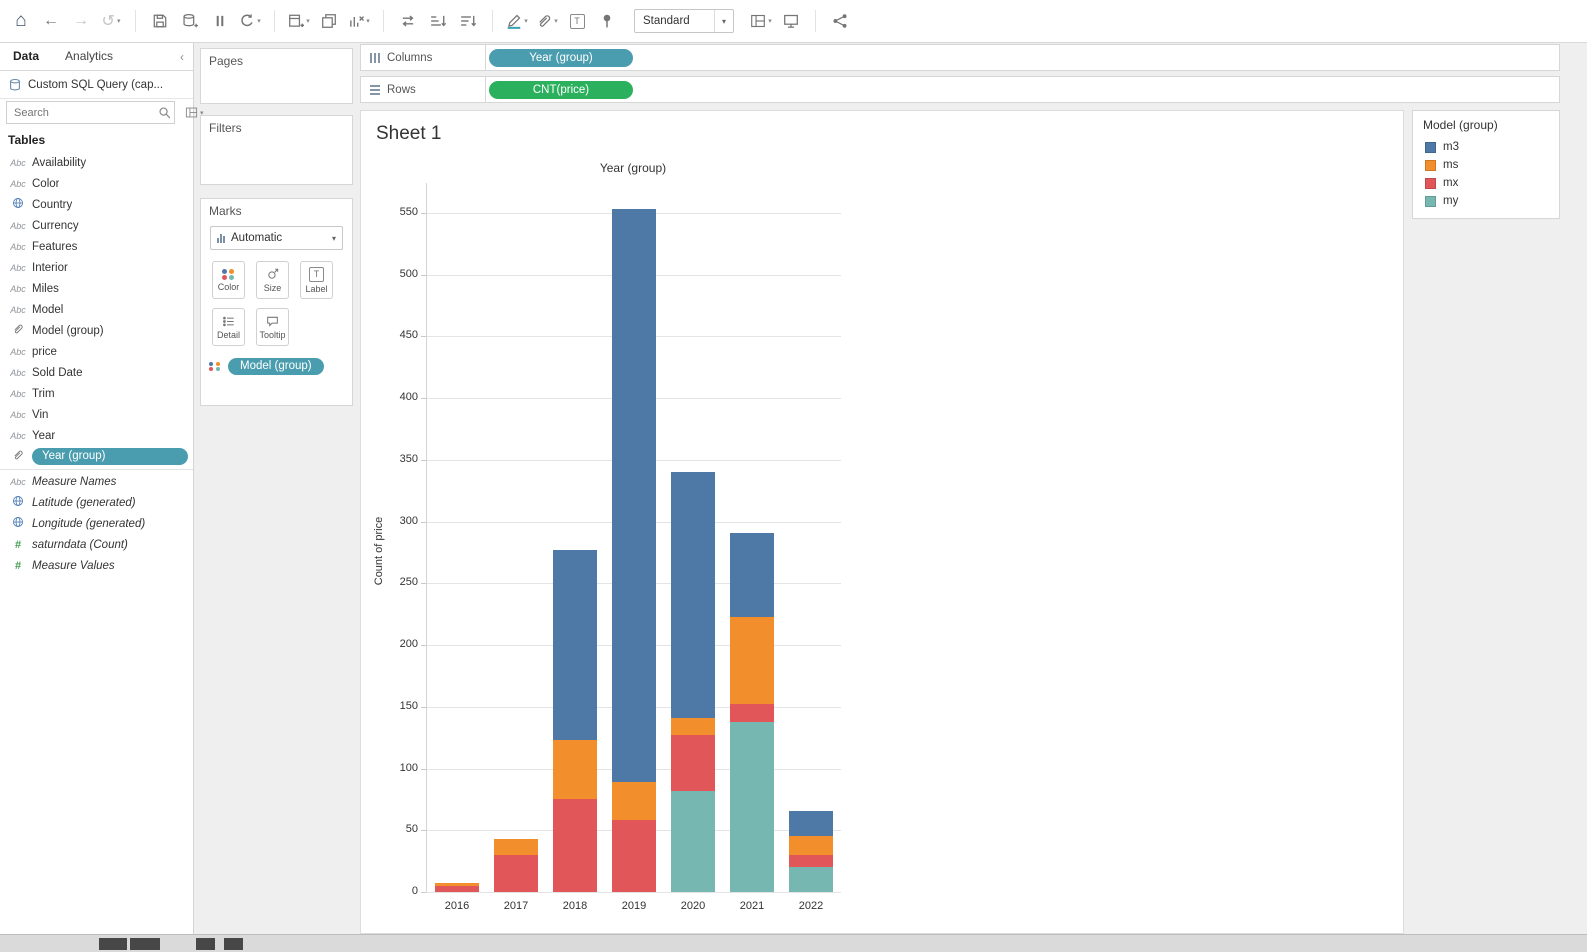 The height and width of the screenshot is (952, 1587). Describe the element at coordinates (96, 544) in the screenshot. I see `field-saturndata-count: # saturndata (Count)` at that location.